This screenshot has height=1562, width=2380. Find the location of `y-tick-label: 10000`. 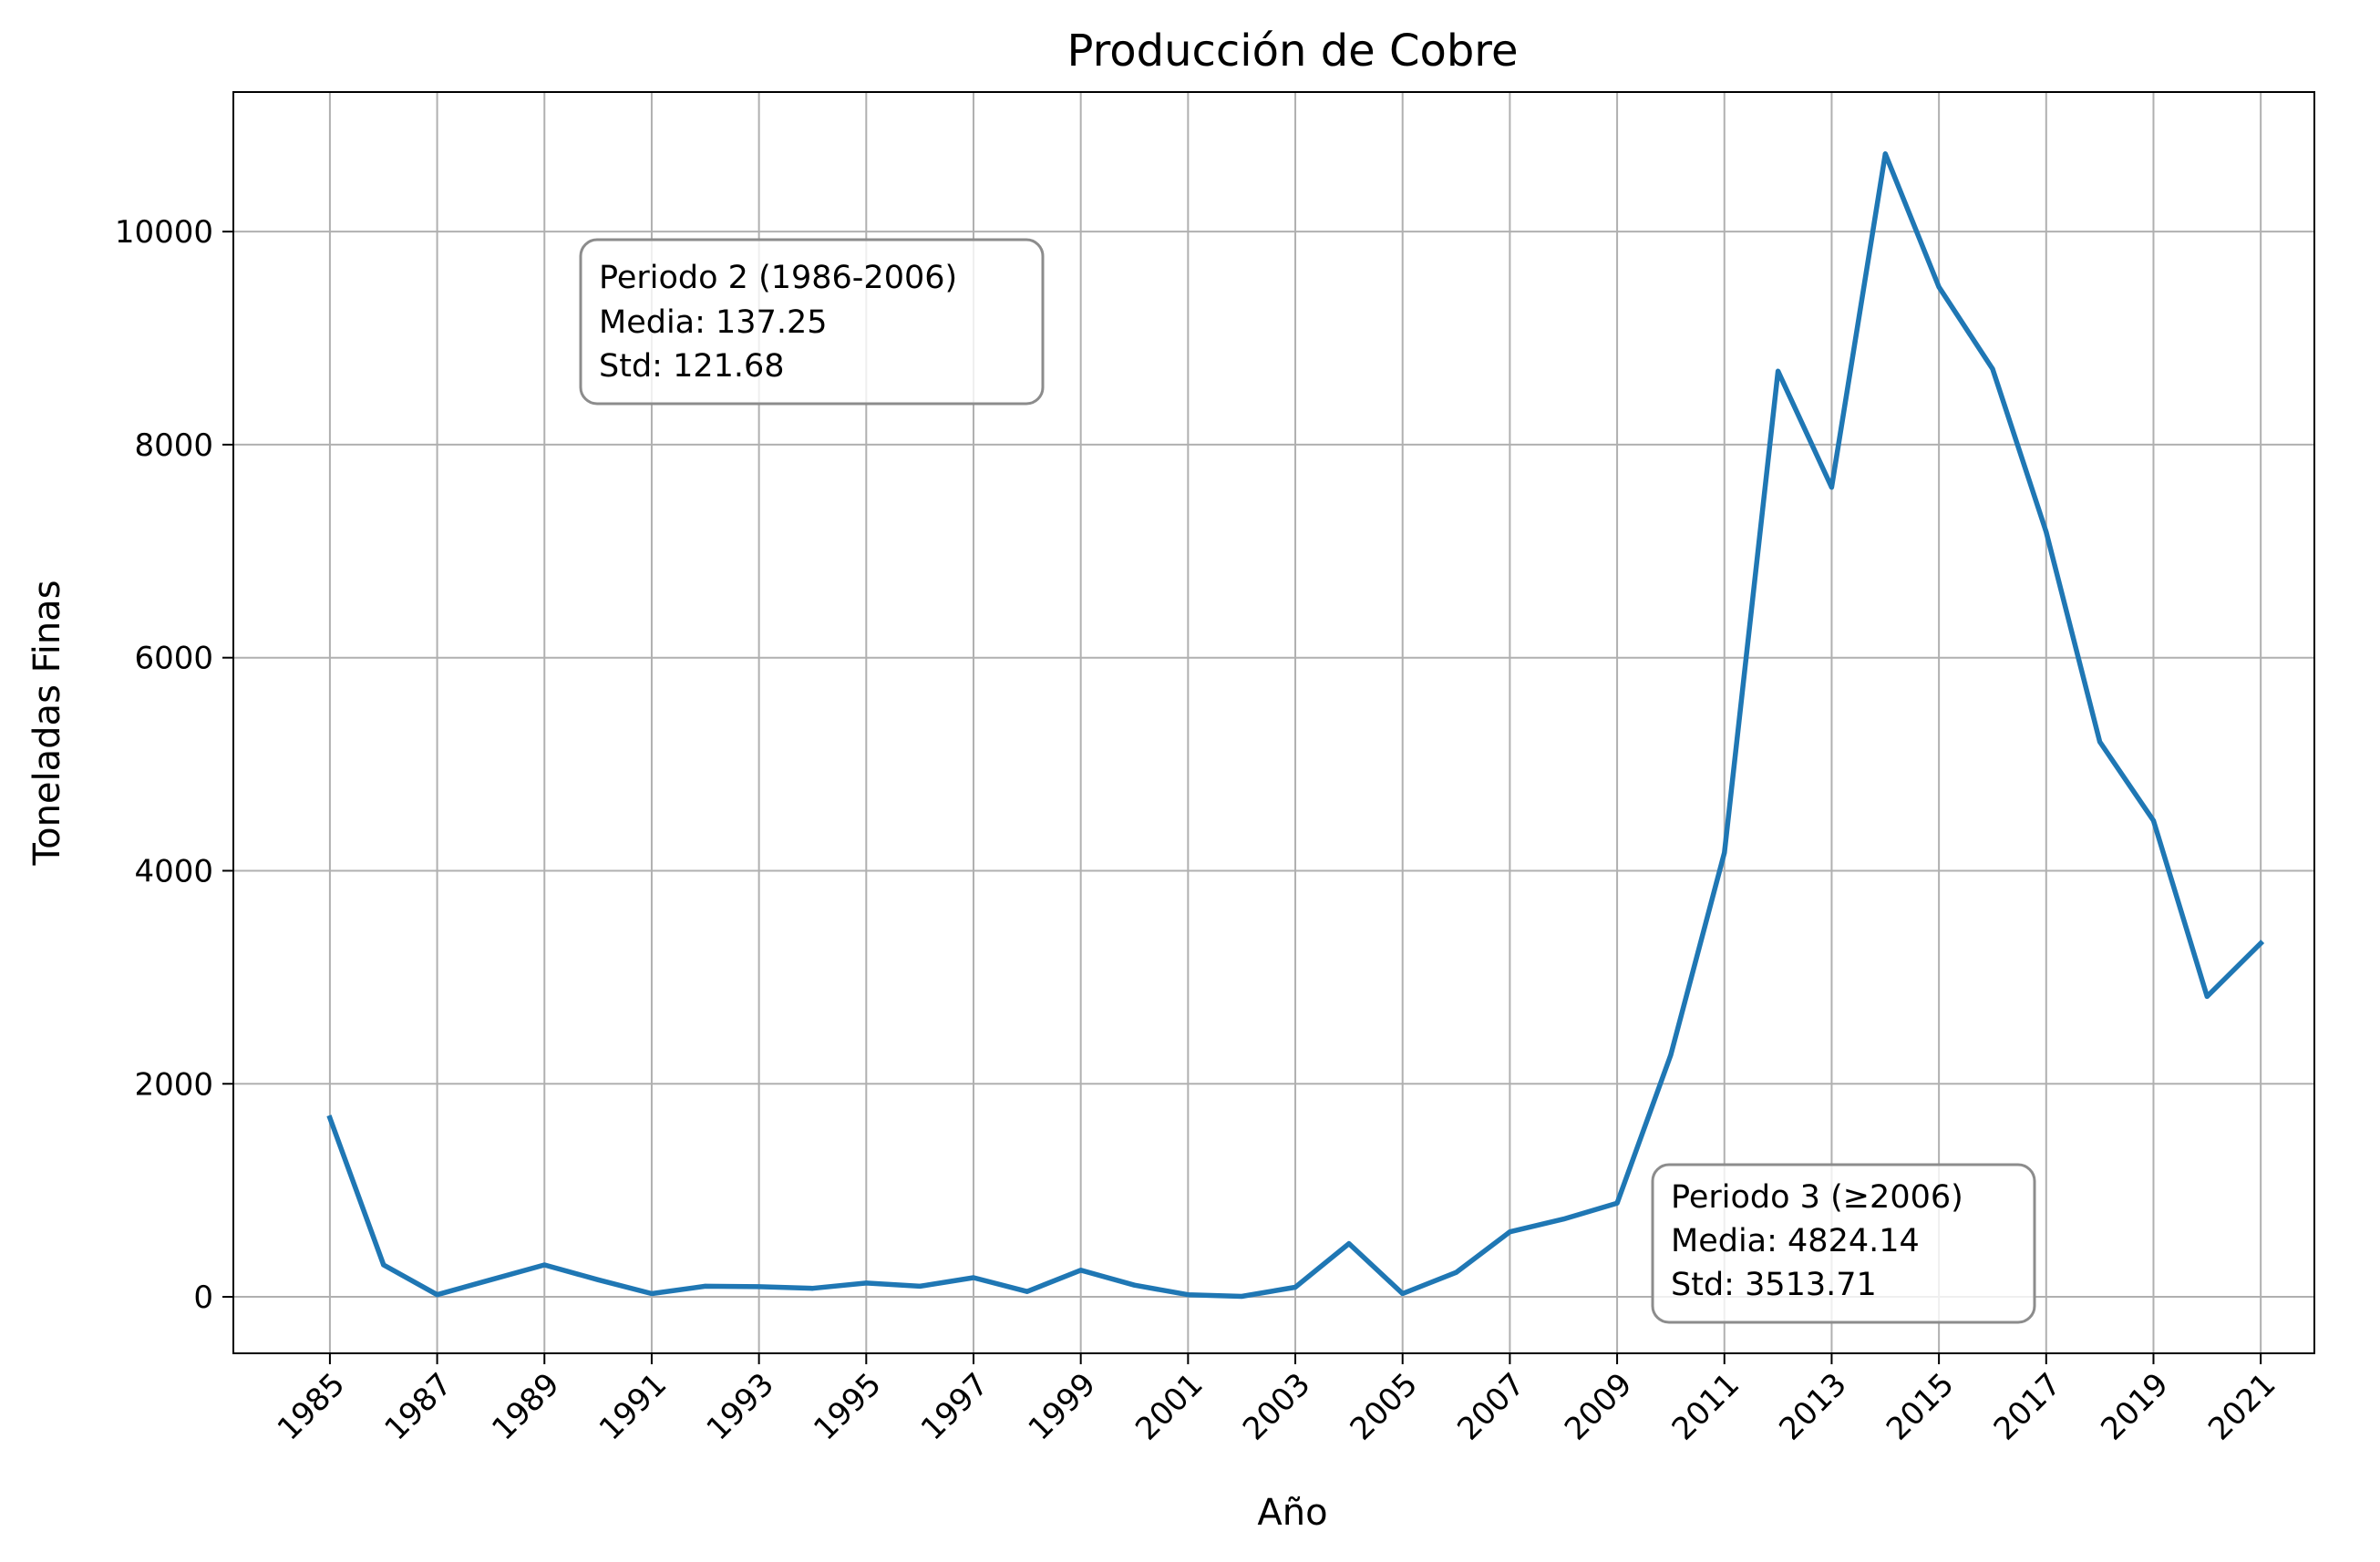

y-tick-label: 10000 is located at coordinates (164, 232).